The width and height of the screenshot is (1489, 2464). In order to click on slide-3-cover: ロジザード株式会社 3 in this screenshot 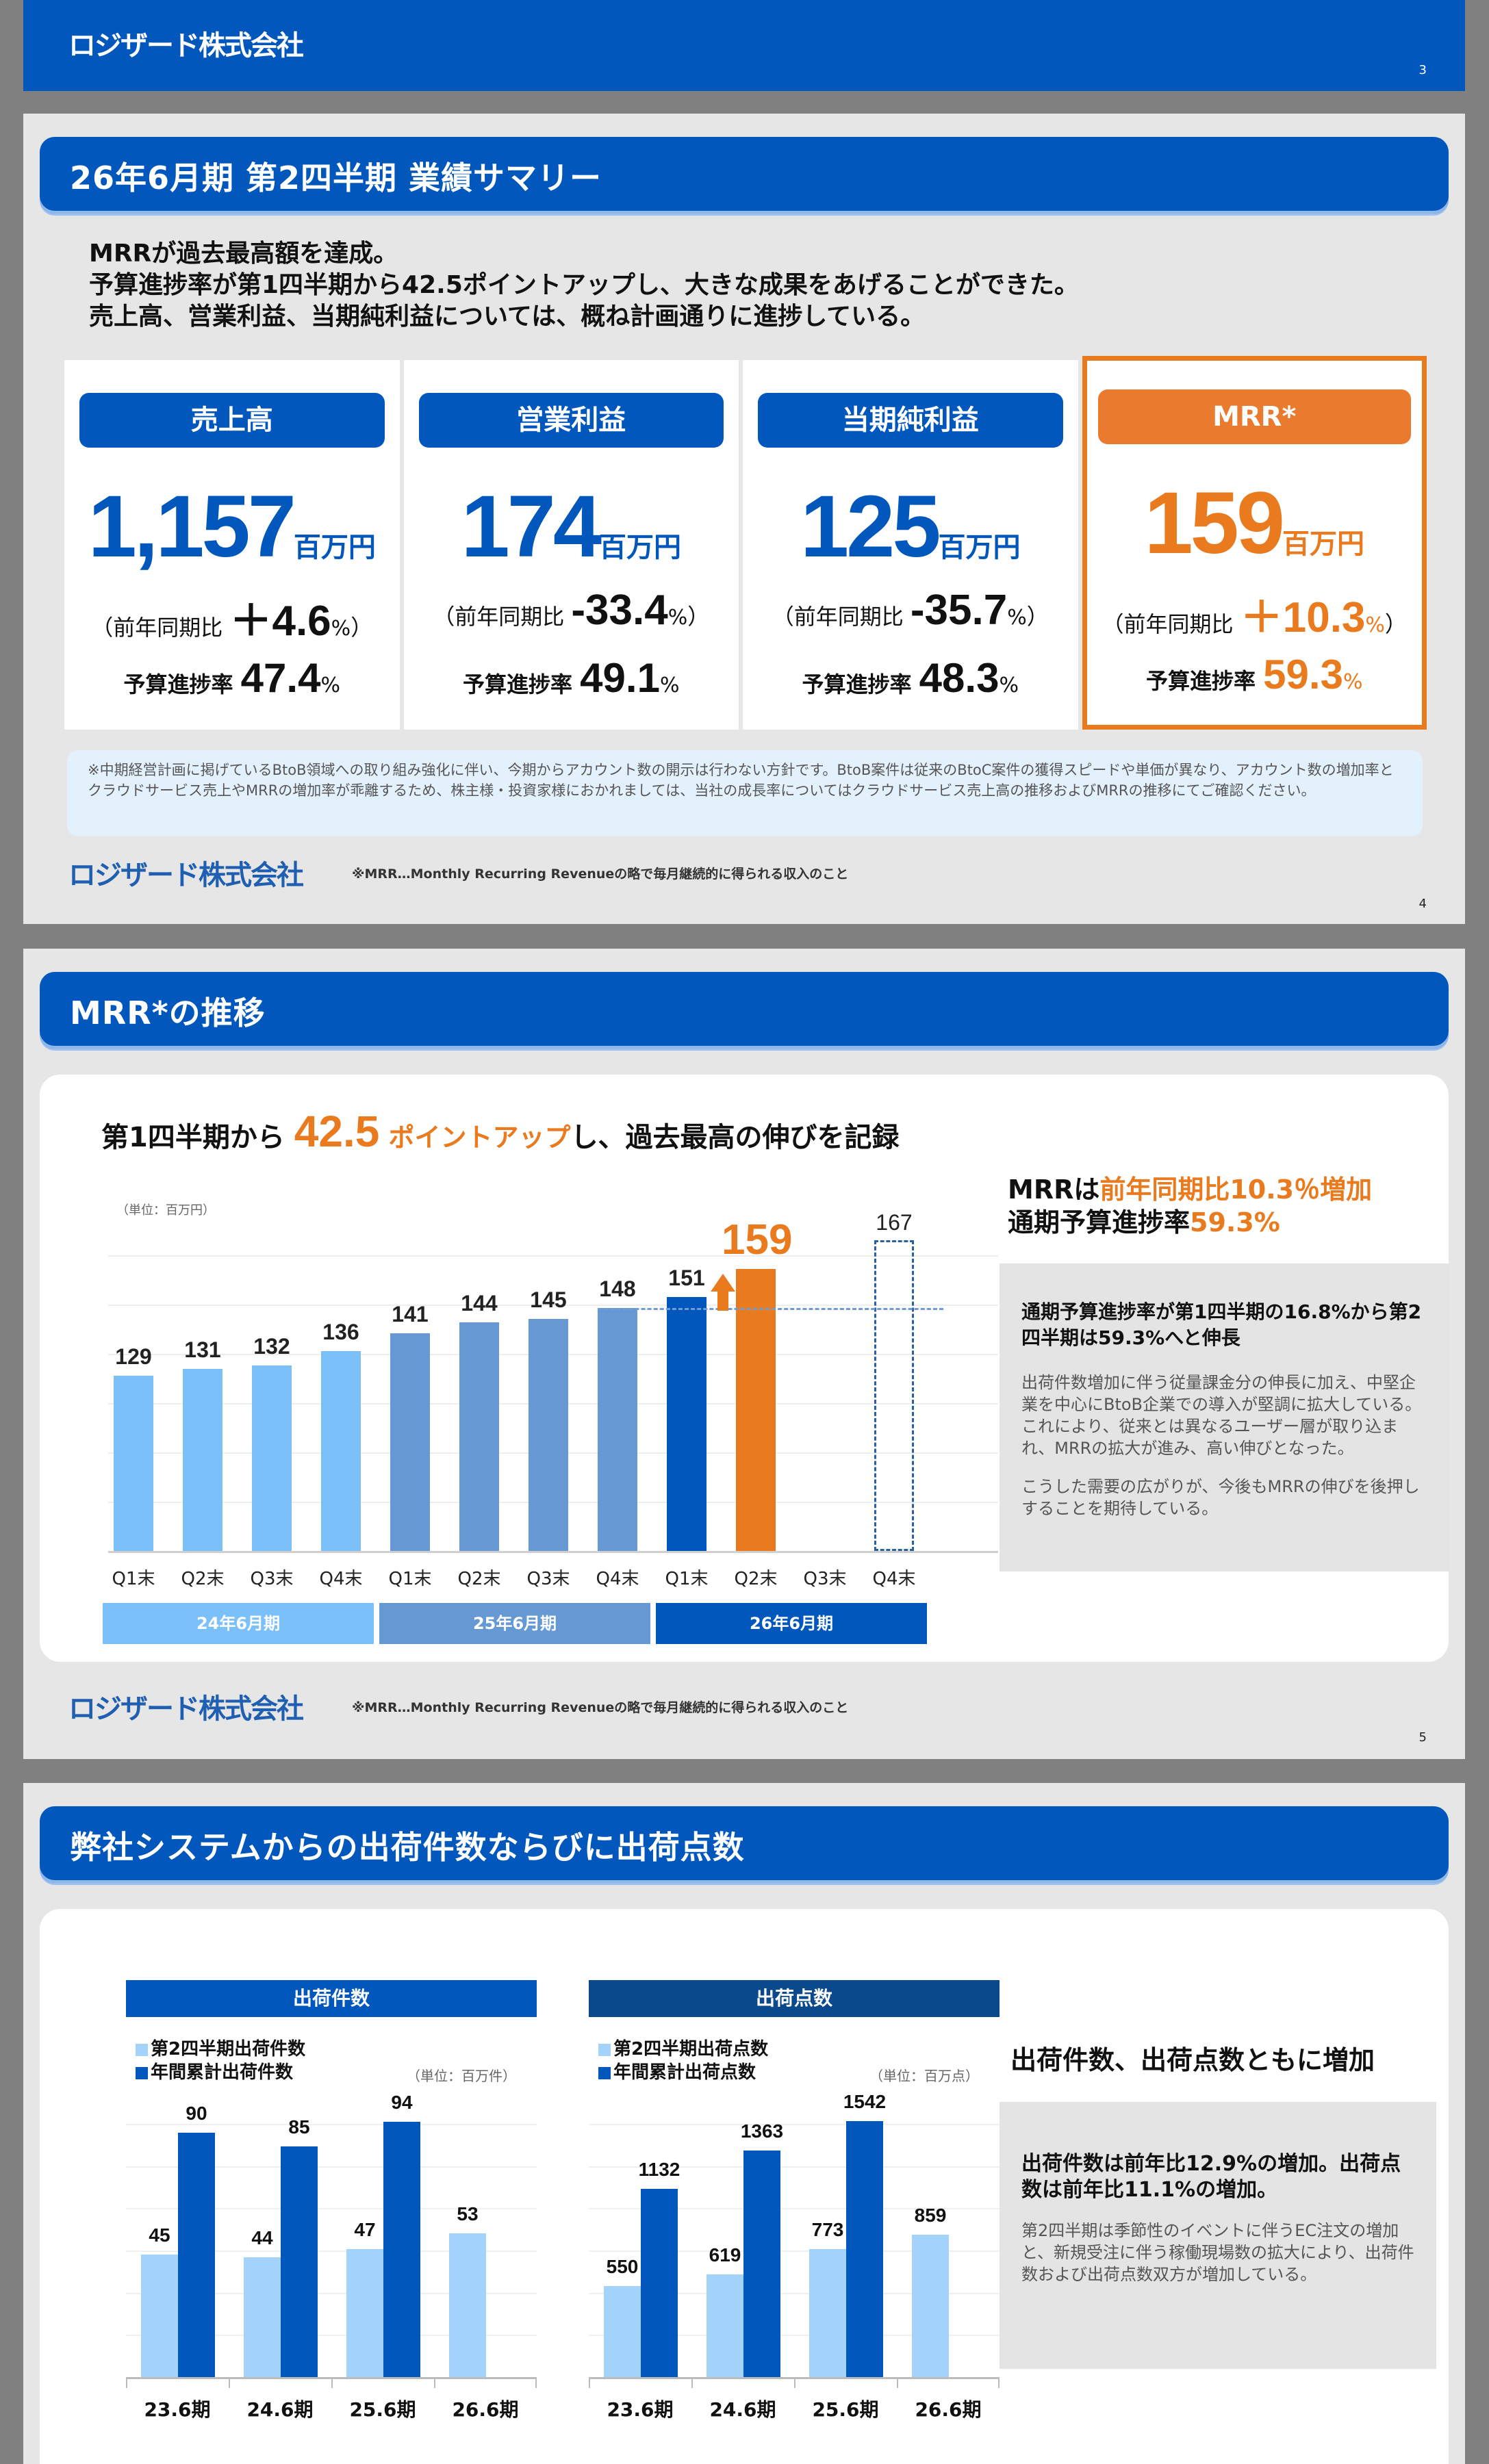, I will do `click(744, 45)`.